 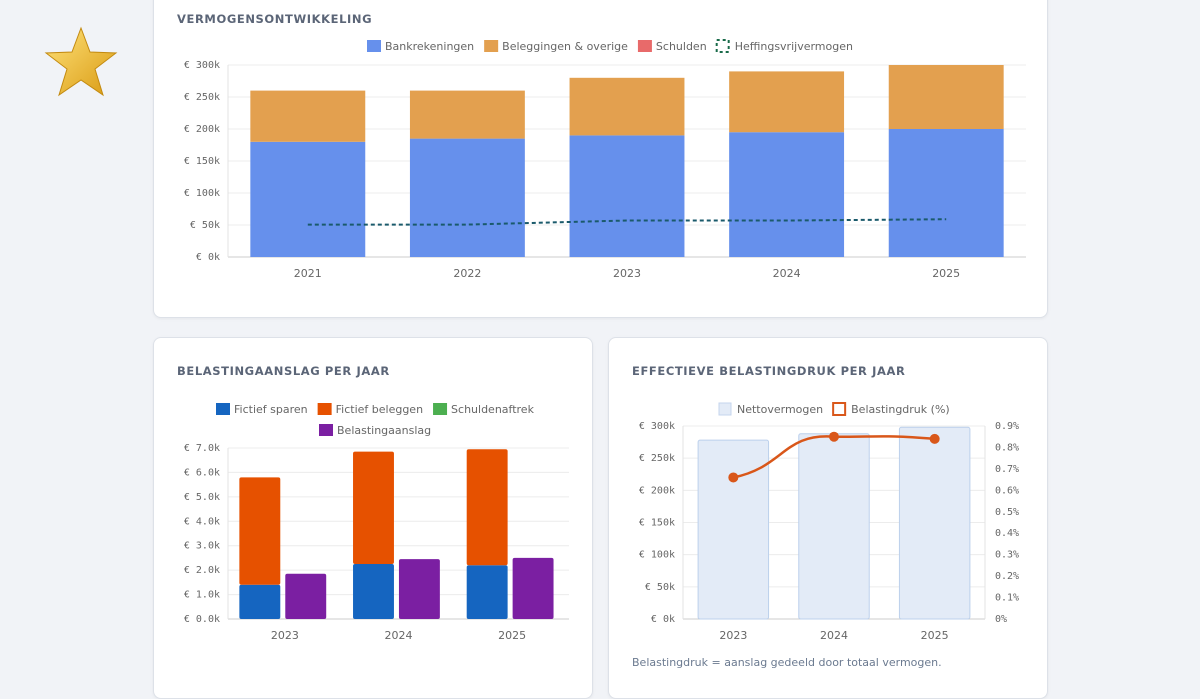 What do you see at coordinates (1007, 426) in the screenshot?
I see `y2-tick-label: 0.9%` at bounding box center [1007, 426].